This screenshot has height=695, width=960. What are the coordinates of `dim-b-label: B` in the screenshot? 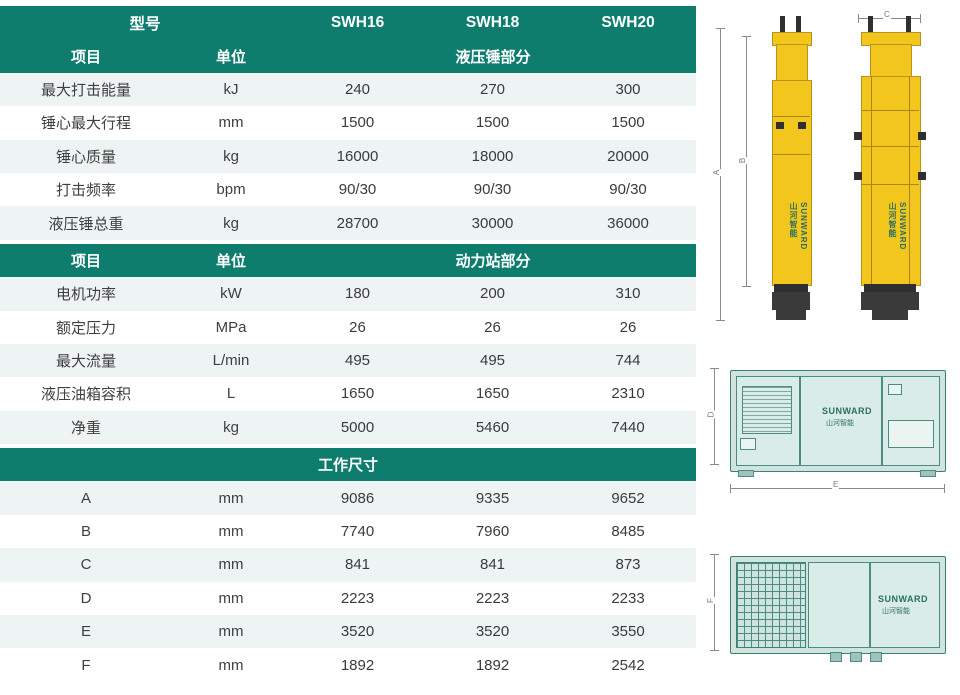 It's located at (743, 160).